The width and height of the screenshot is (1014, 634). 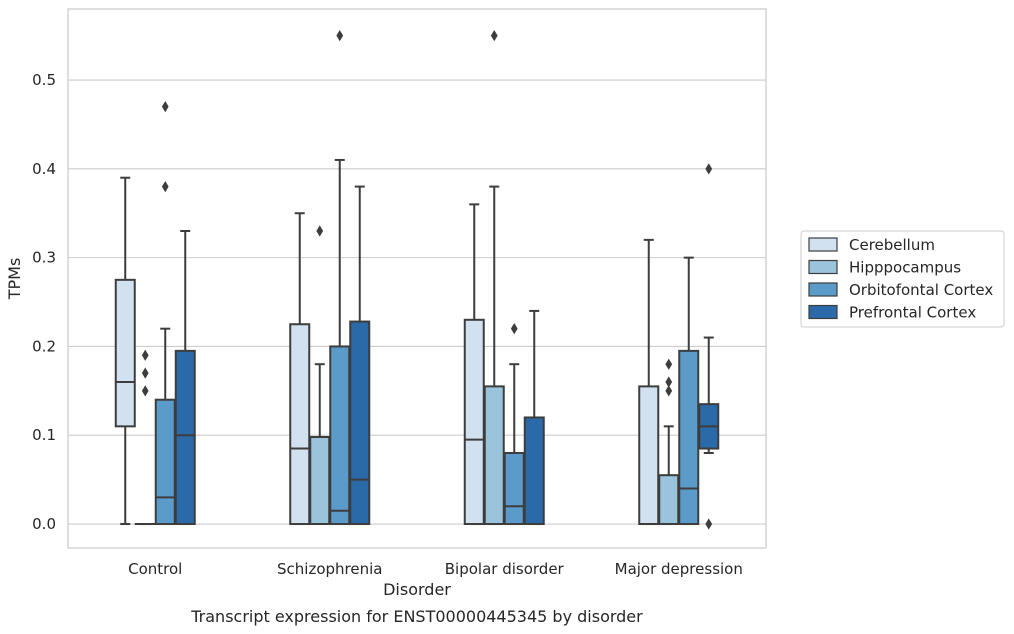 I want to click on x-tick-label: Bipolar disorder, so click(x=505, y=569).